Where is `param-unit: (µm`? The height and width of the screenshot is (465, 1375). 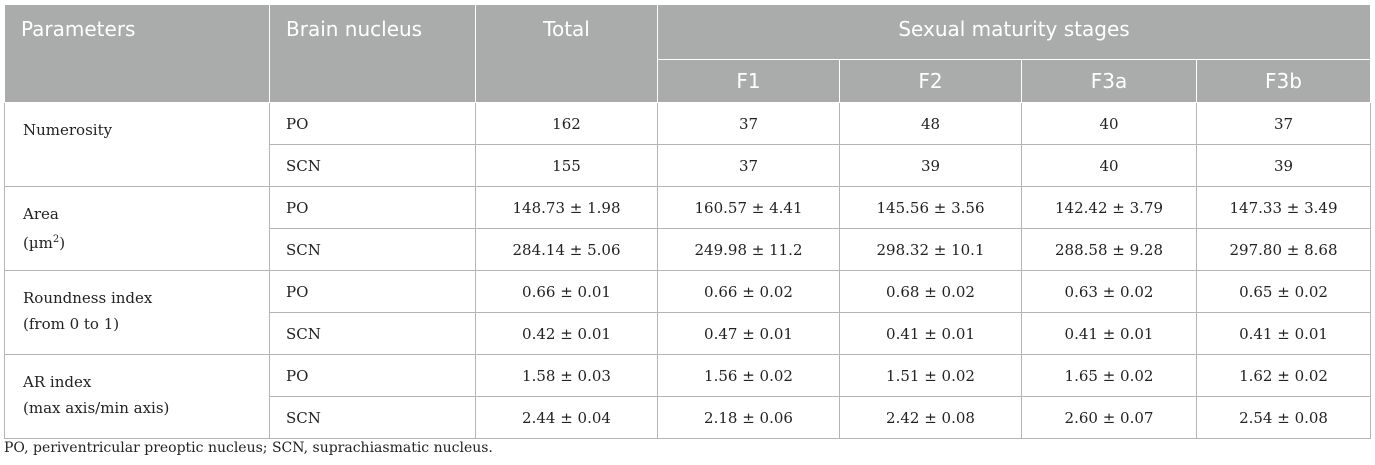 param-unit: (µm is located at coordinates (38, 243).